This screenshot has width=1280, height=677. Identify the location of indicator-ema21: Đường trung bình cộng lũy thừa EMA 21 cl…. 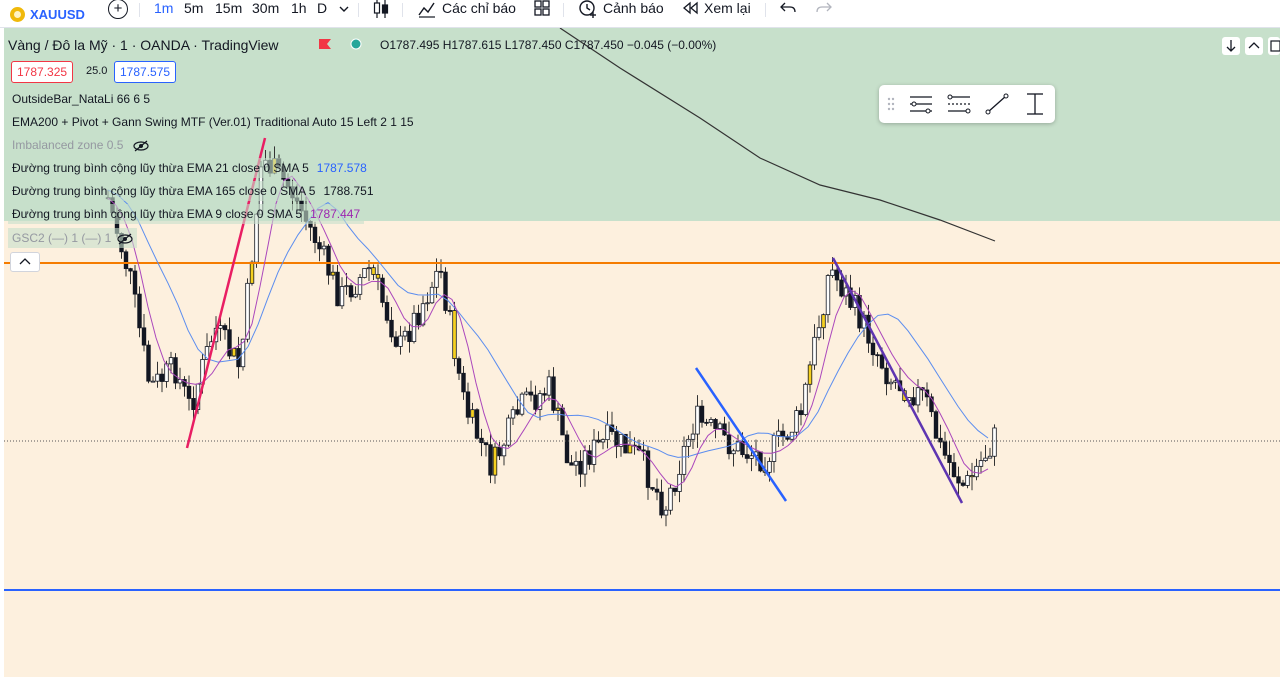
(189, 168).